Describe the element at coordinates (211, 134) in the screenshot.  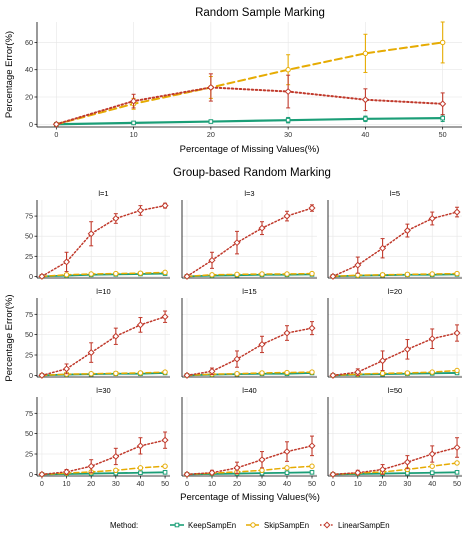
I see `top-x-tick-label: 20` at that location.